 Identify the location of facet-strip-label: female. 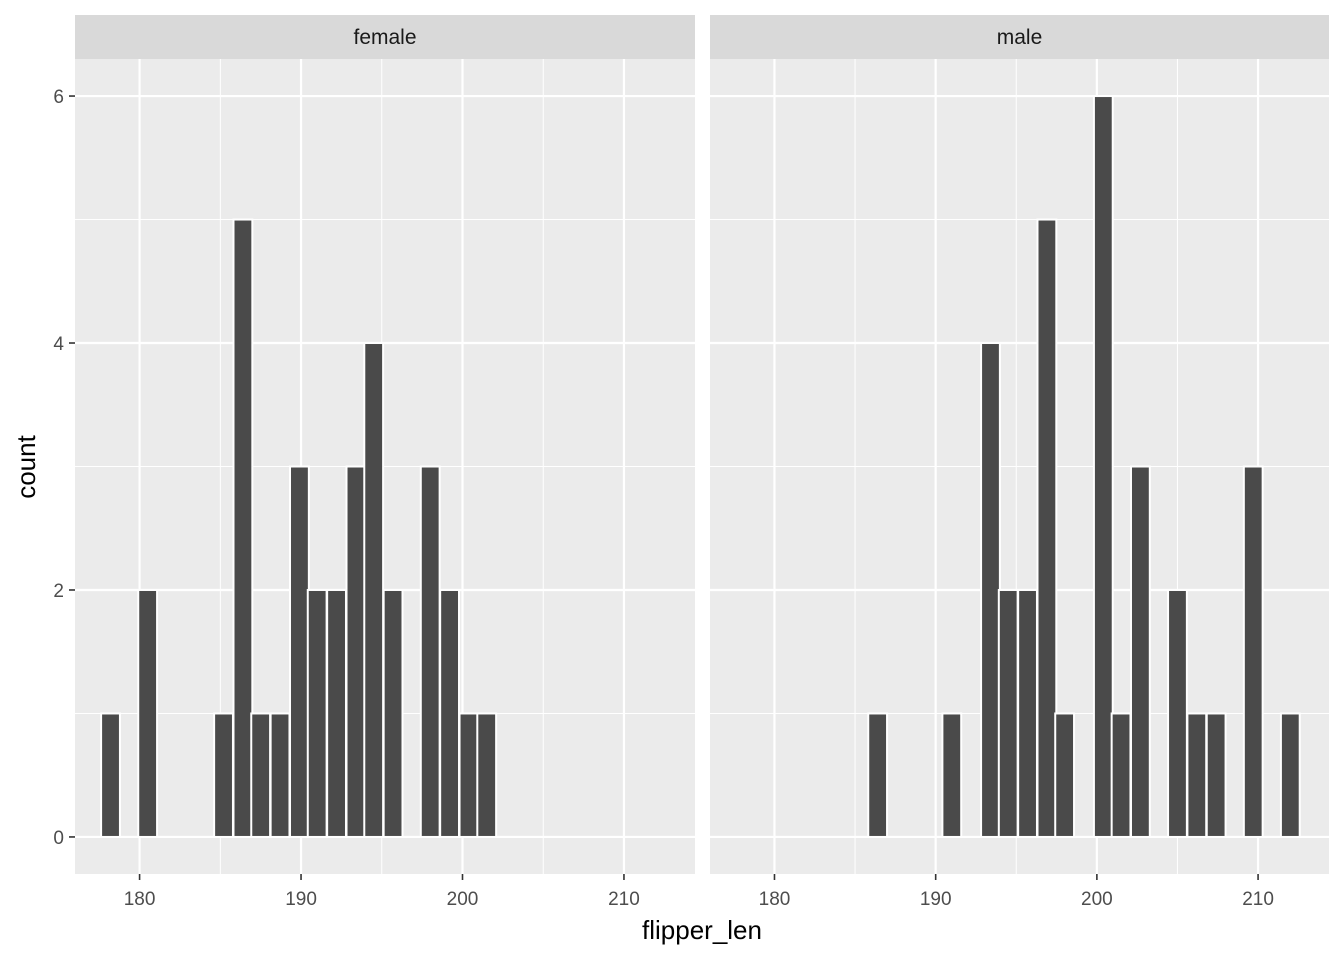
(384, 37).